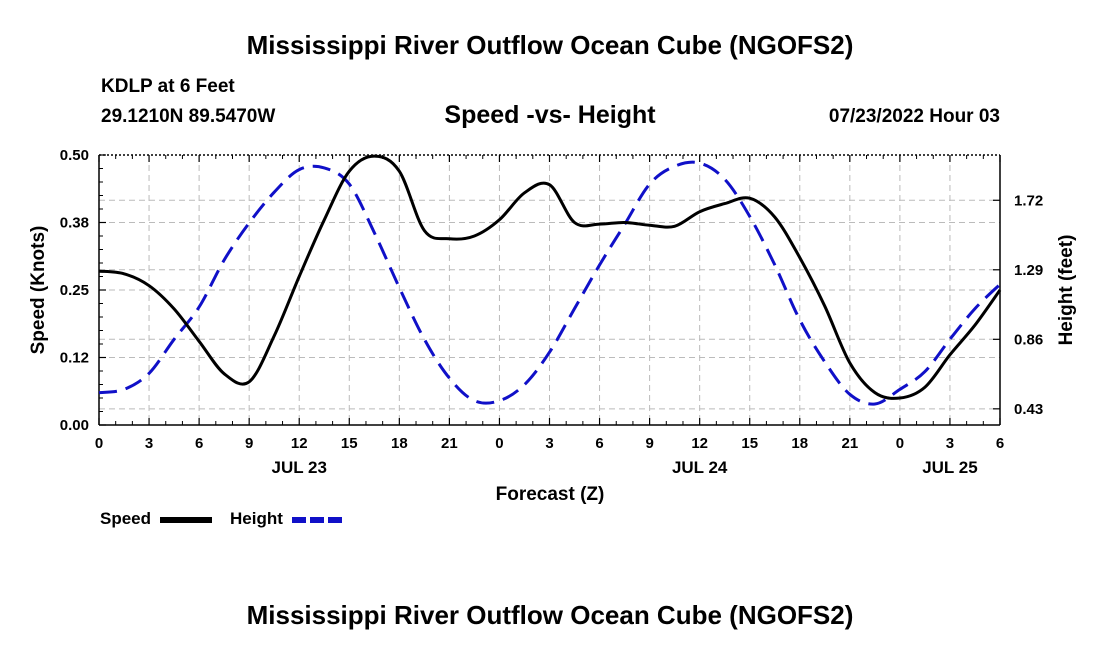 Image resolution: width=1100 pixels, height=650 pixels. What do you see at coordinates (550, 115) in the screenshot?
I see `chart-title: Speed -vs- Height` at bounding box center [550, 115].